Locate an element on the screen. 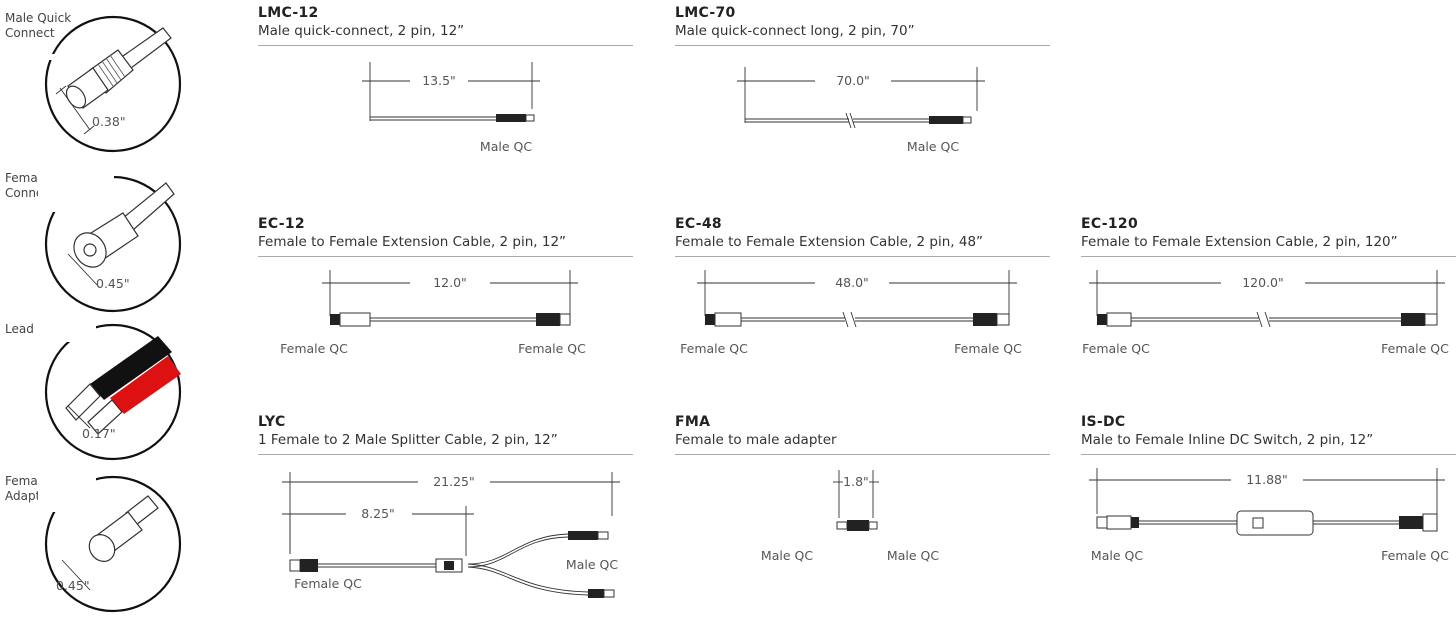 The image size is (1456, 618). length-label: 70.0" is located at coordinates (853, 80).